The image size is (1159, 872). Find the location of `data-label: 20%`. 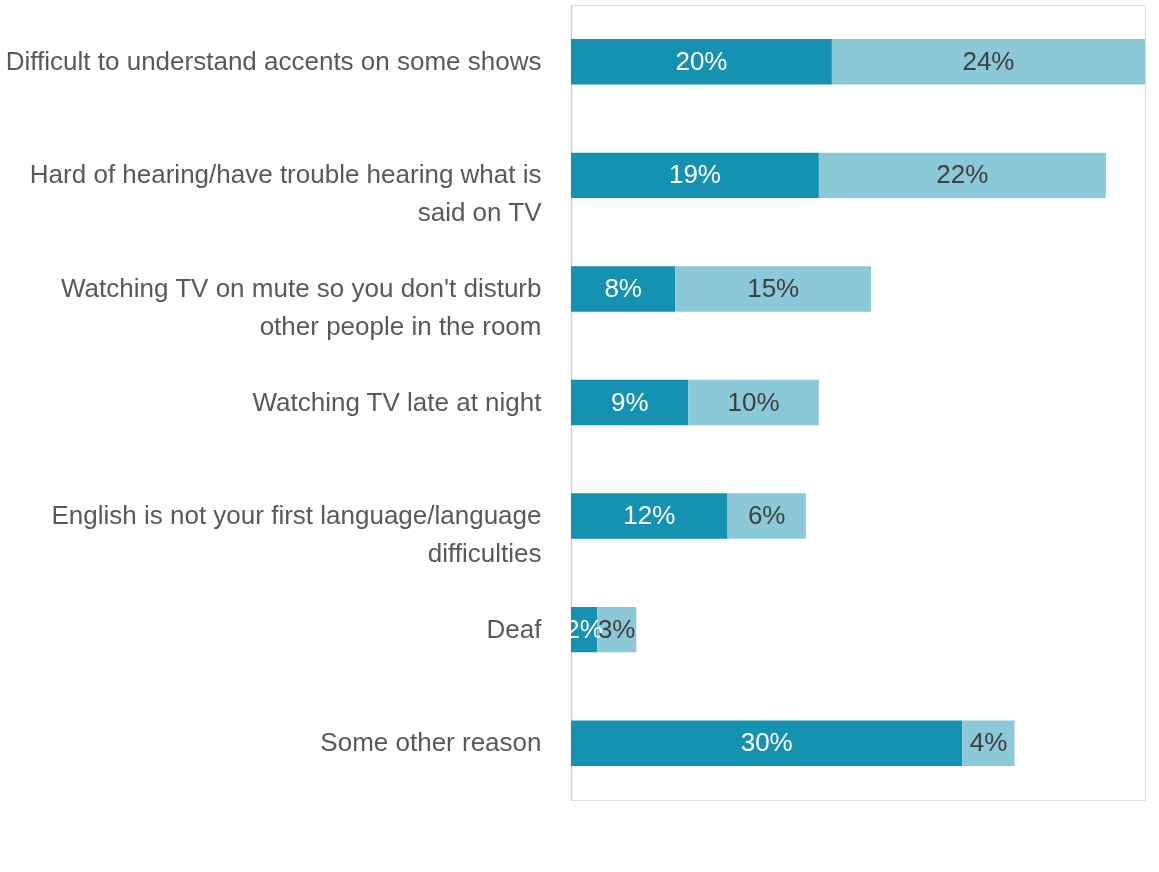

data-label: 20% is located at coordinates (701, 60).